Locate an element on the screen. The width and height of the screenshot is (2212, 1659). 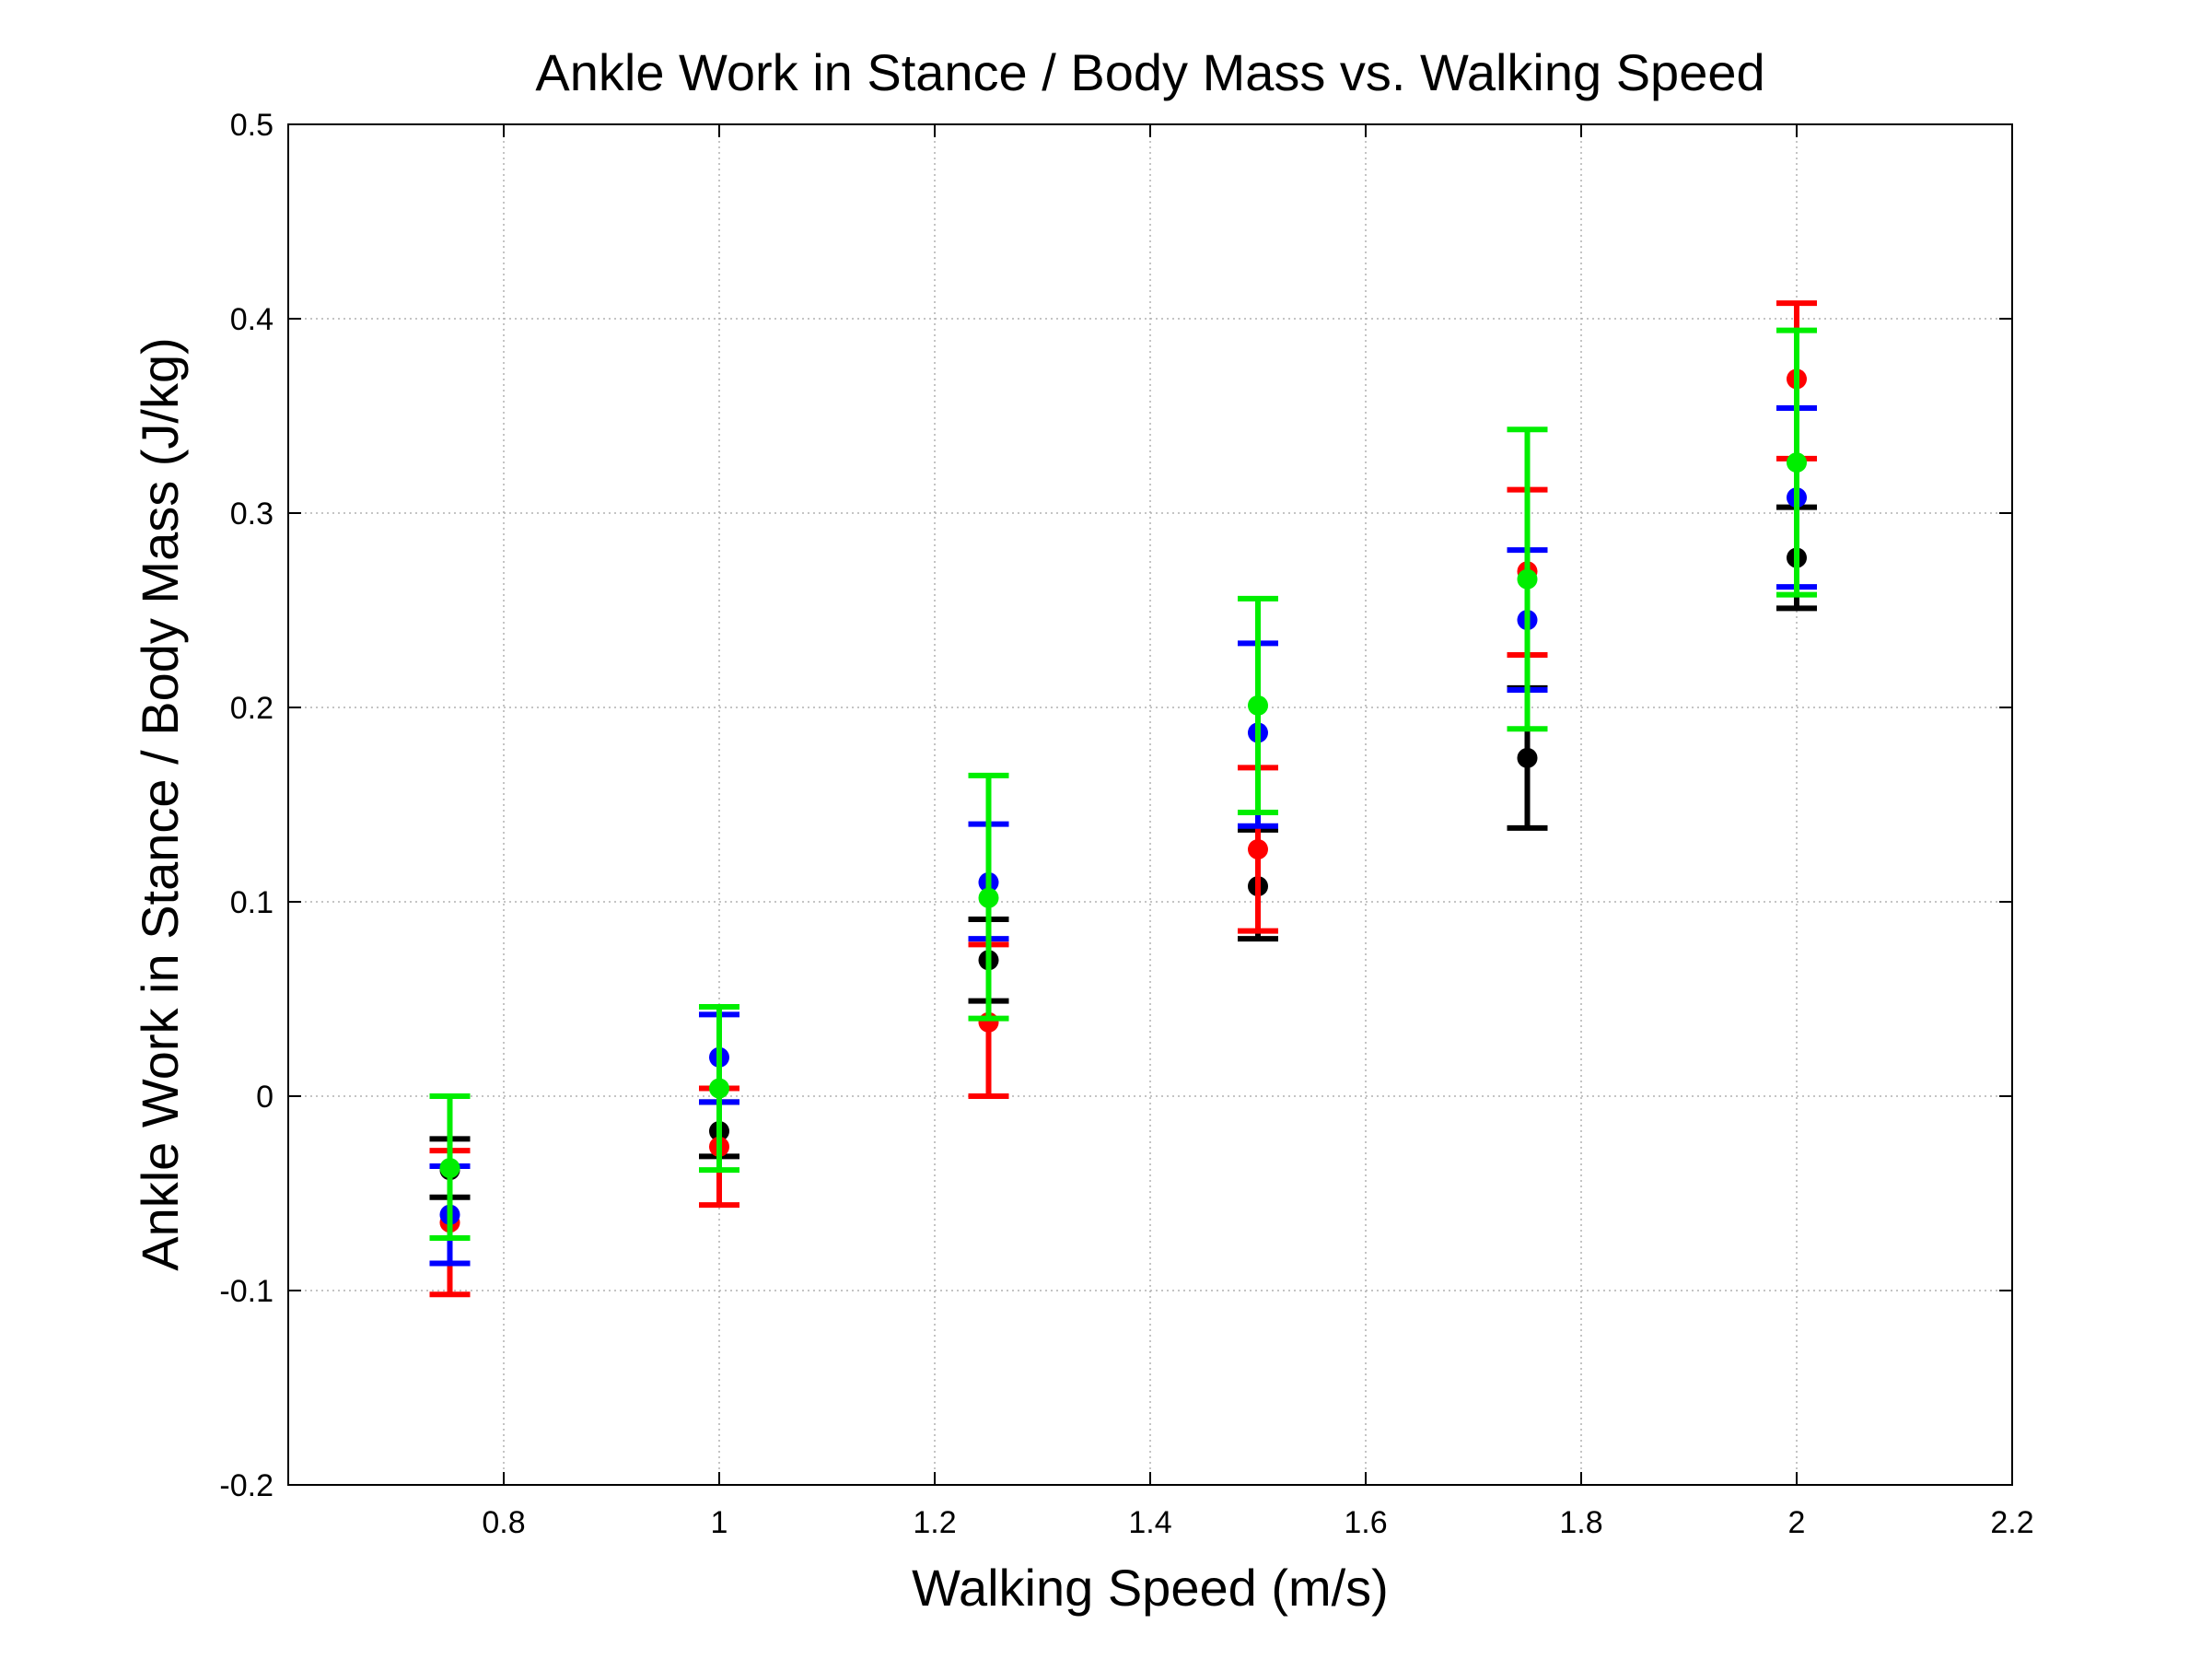
y-tick-label: 0.2 is located at coordinates (252, 708).